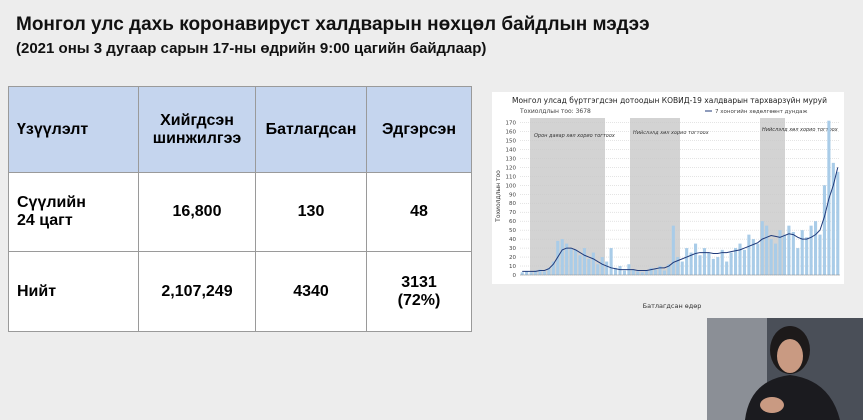 The height and width of the screenshot is (420, 863). What do you see at coordinates (511, 150) in the screenshot?
I see `y-tick-label: 140` at bounding box center [511, 150].